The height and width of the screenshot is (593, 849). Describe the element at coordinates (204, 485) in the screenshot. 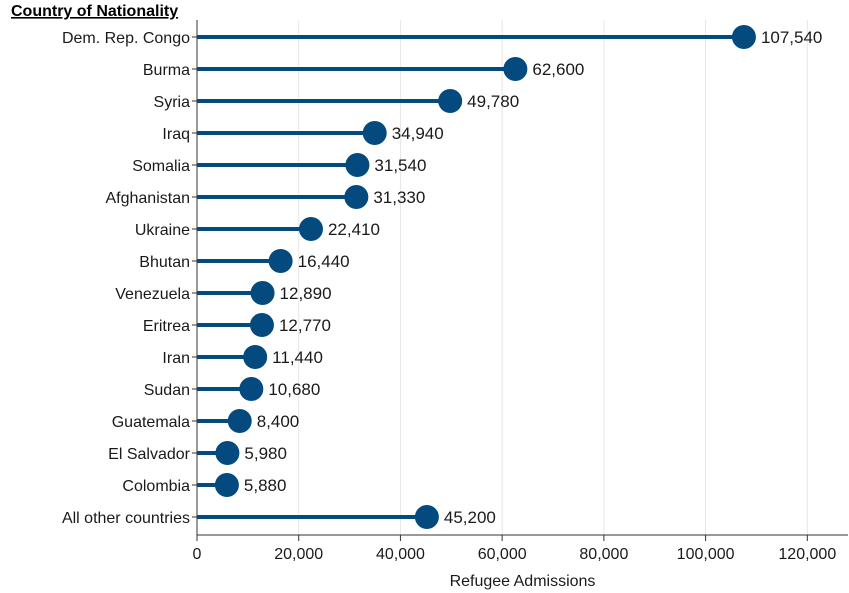

I see `lollipop-row: Colombia 5,880` at that location.